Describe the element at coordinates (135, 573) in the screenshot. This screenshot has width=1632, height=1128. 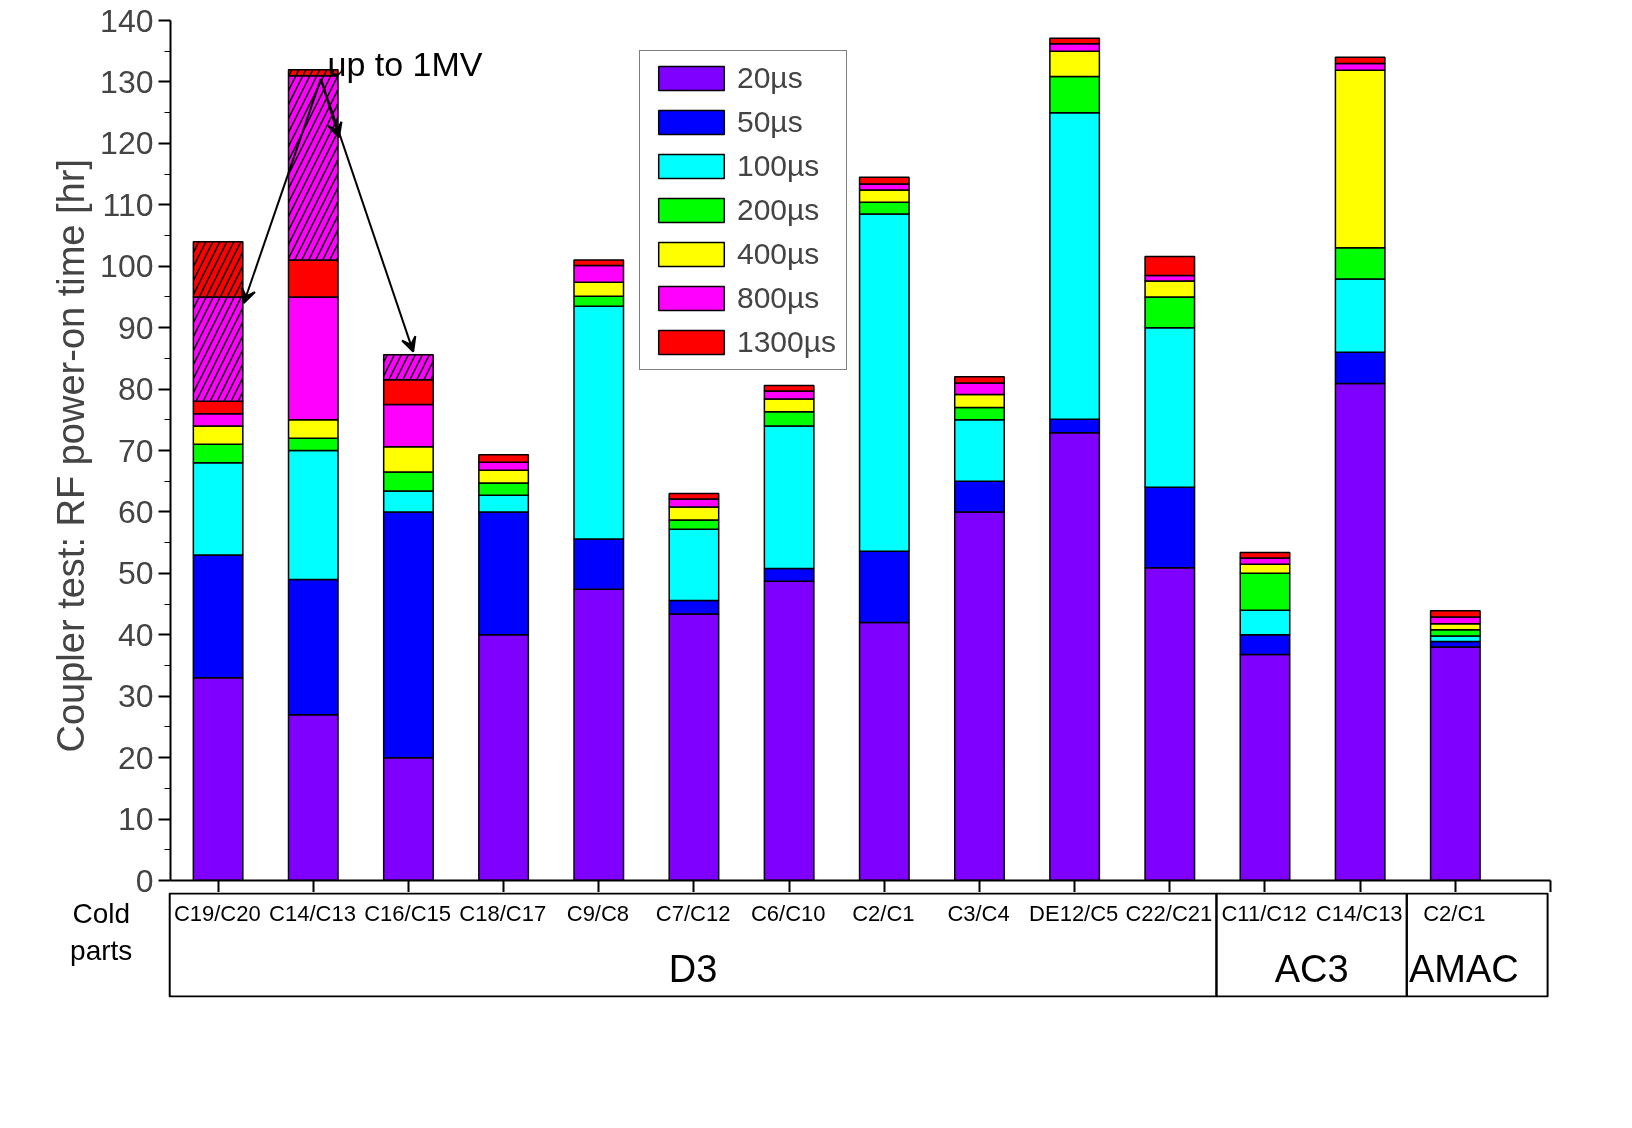
I see `y-tick-label: 50` at that location.